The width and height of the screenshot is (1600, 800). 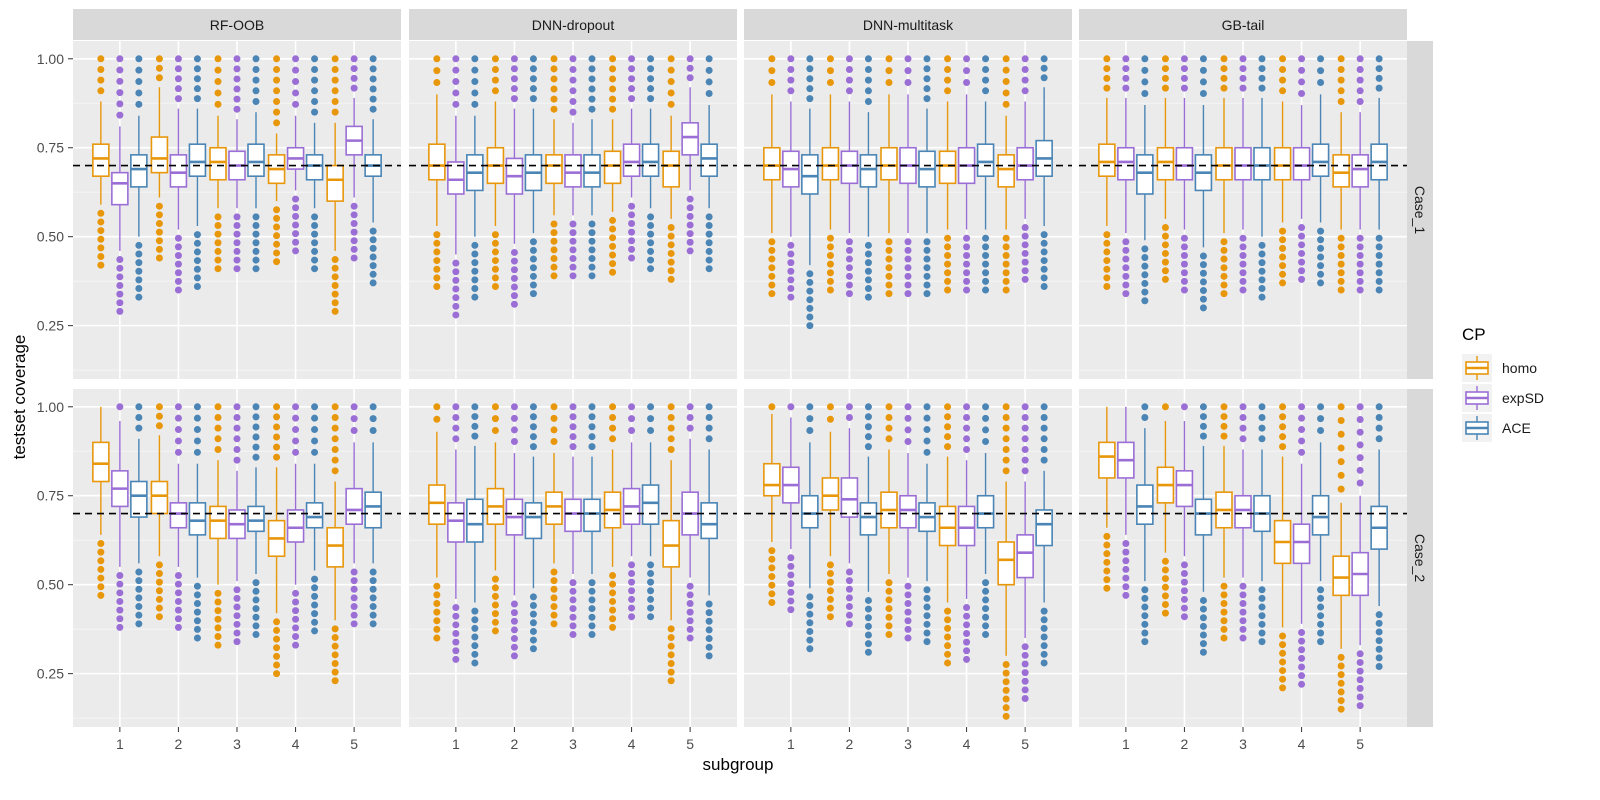 I want to click on y-tick-label: 0.75, so click(x=50, y=496).